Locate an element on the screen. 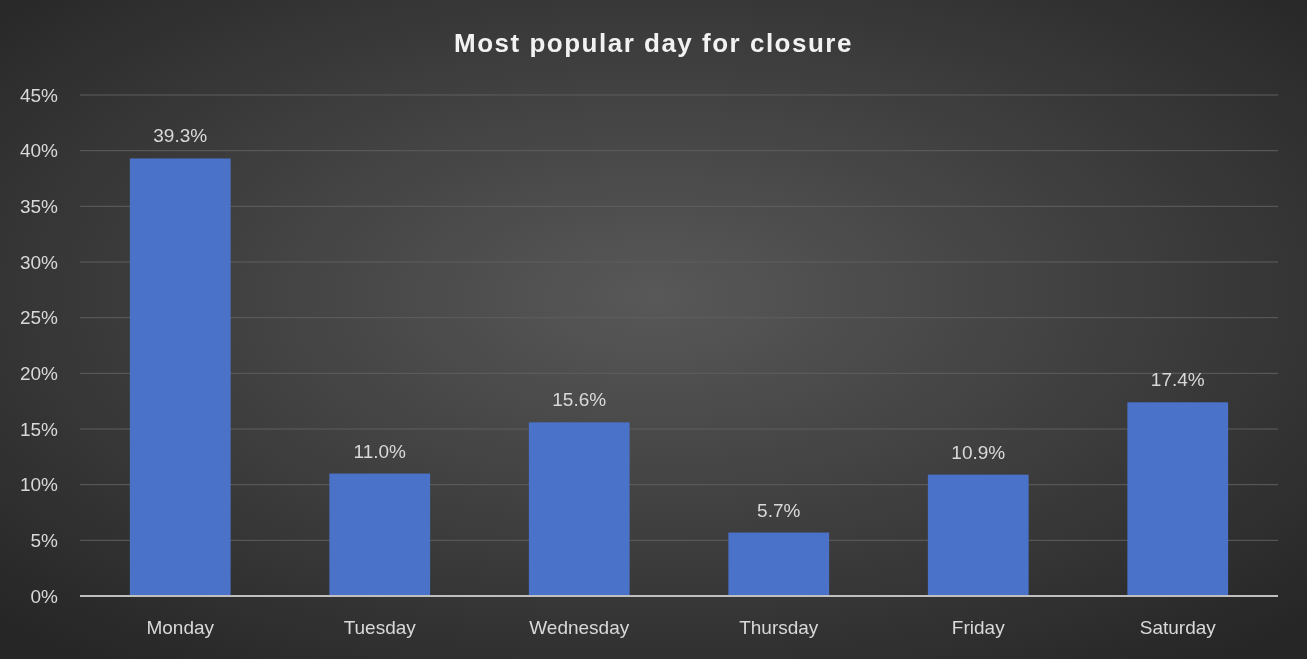  x-tick-label: Monday is located at coordinates (180, 627).